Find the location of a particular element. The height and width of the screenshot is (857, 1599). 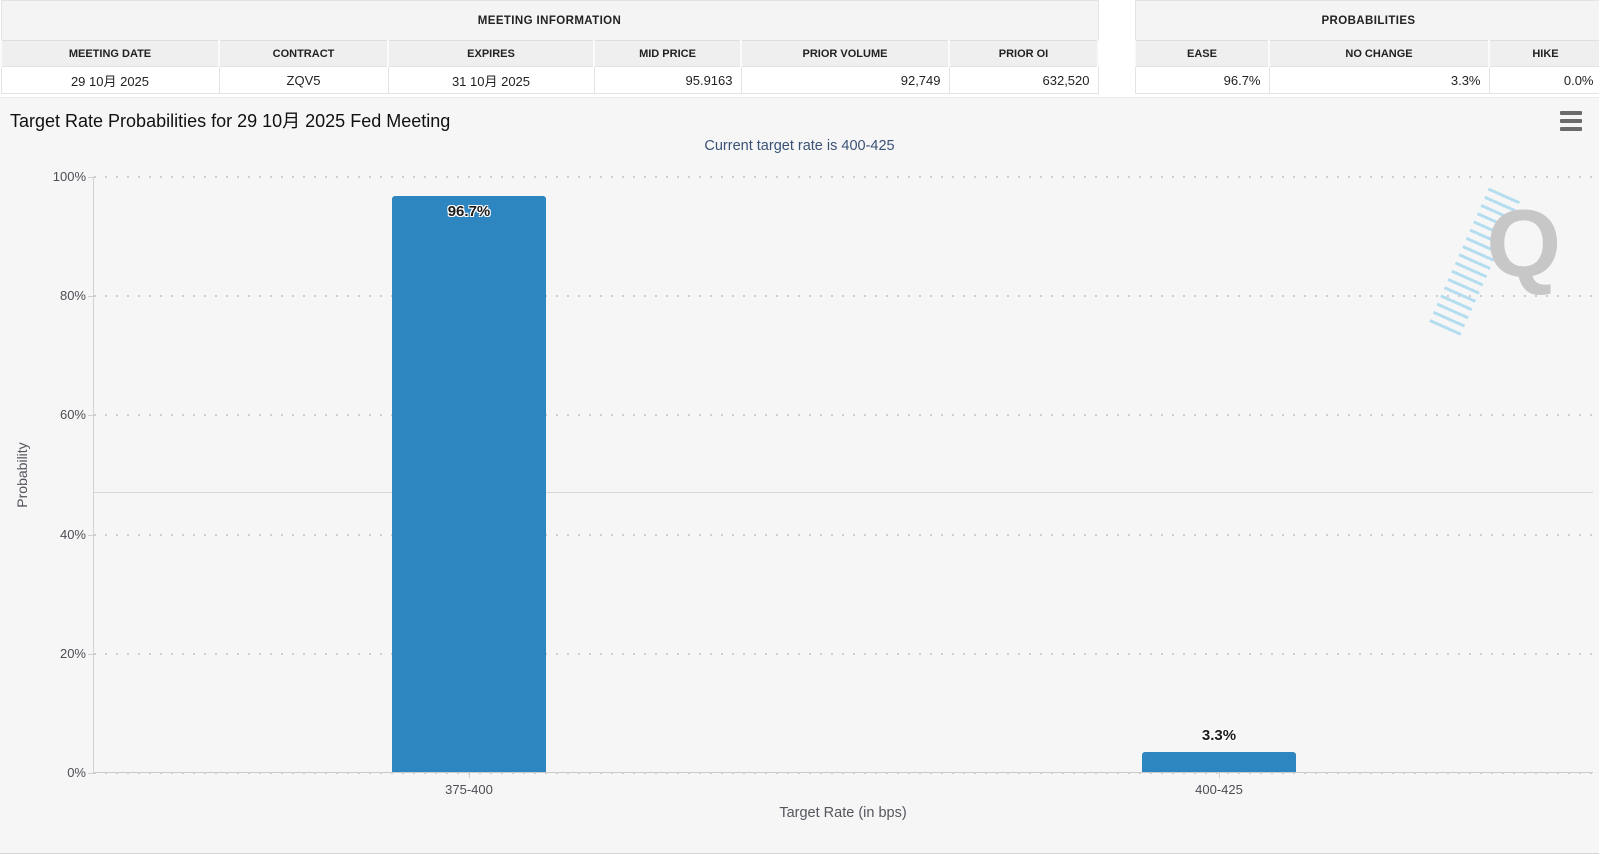

bar-value-label: 96.7% is located at coordinates (469, 211).